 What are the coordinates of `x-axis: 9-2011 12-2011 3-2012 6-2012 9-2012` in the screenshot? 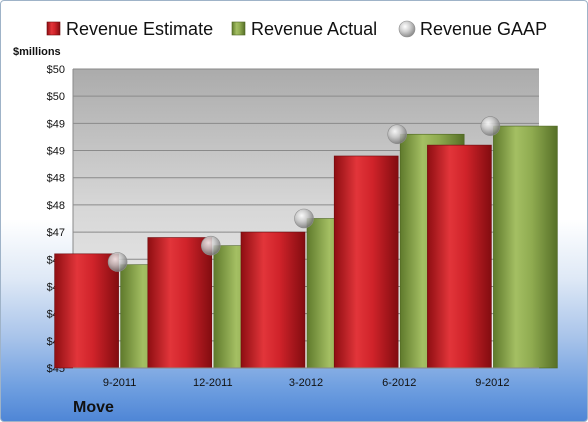 It's located at (306, 378).